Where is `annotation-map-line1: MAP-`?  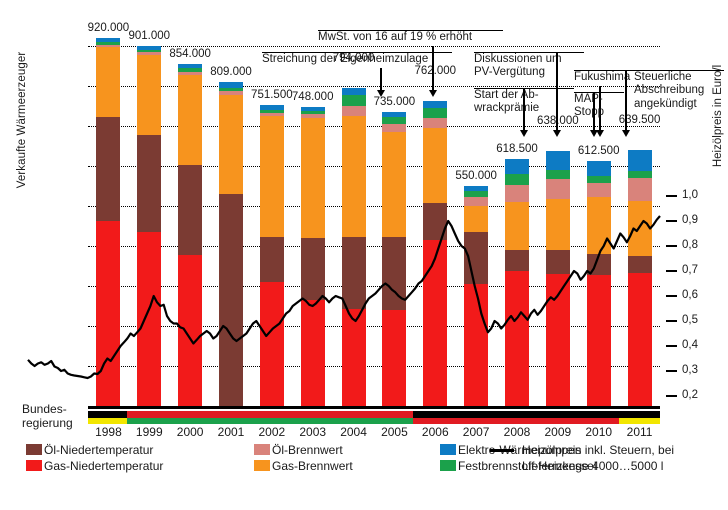 annotation-map-line1: MAP- is located at coordinates (599, 99).